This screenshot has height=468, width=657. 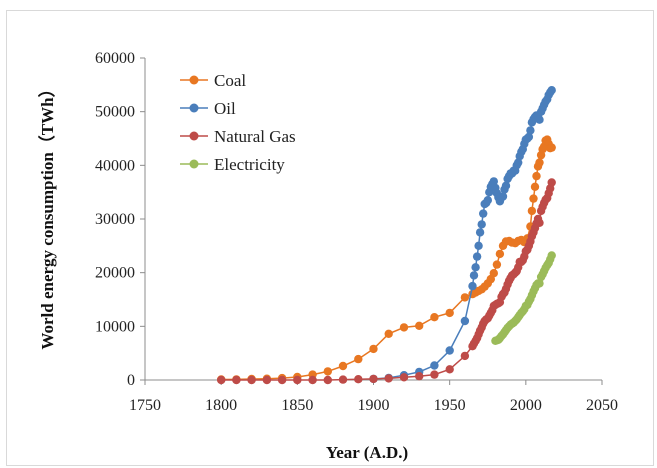 I want to click on y-tick-label: 40000, so click(x=115, y=165).